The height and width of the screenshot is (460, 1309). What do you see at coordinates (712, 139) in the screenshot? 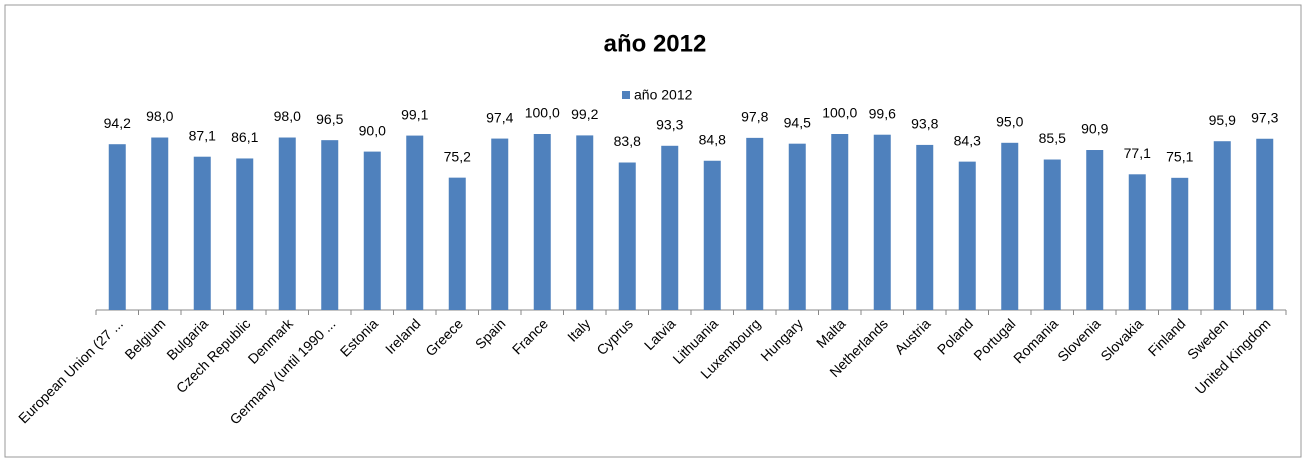
I see `data-label: 84,8` at bounding box center [712, 139].